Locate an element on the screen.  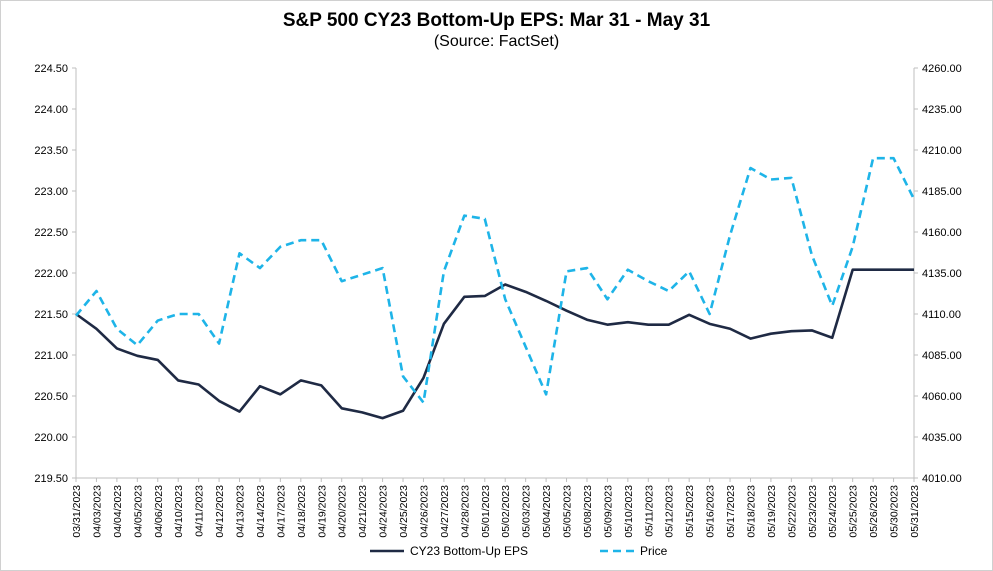
x-tick-label: 04/26/2023 is located at coordinates (424, 511).